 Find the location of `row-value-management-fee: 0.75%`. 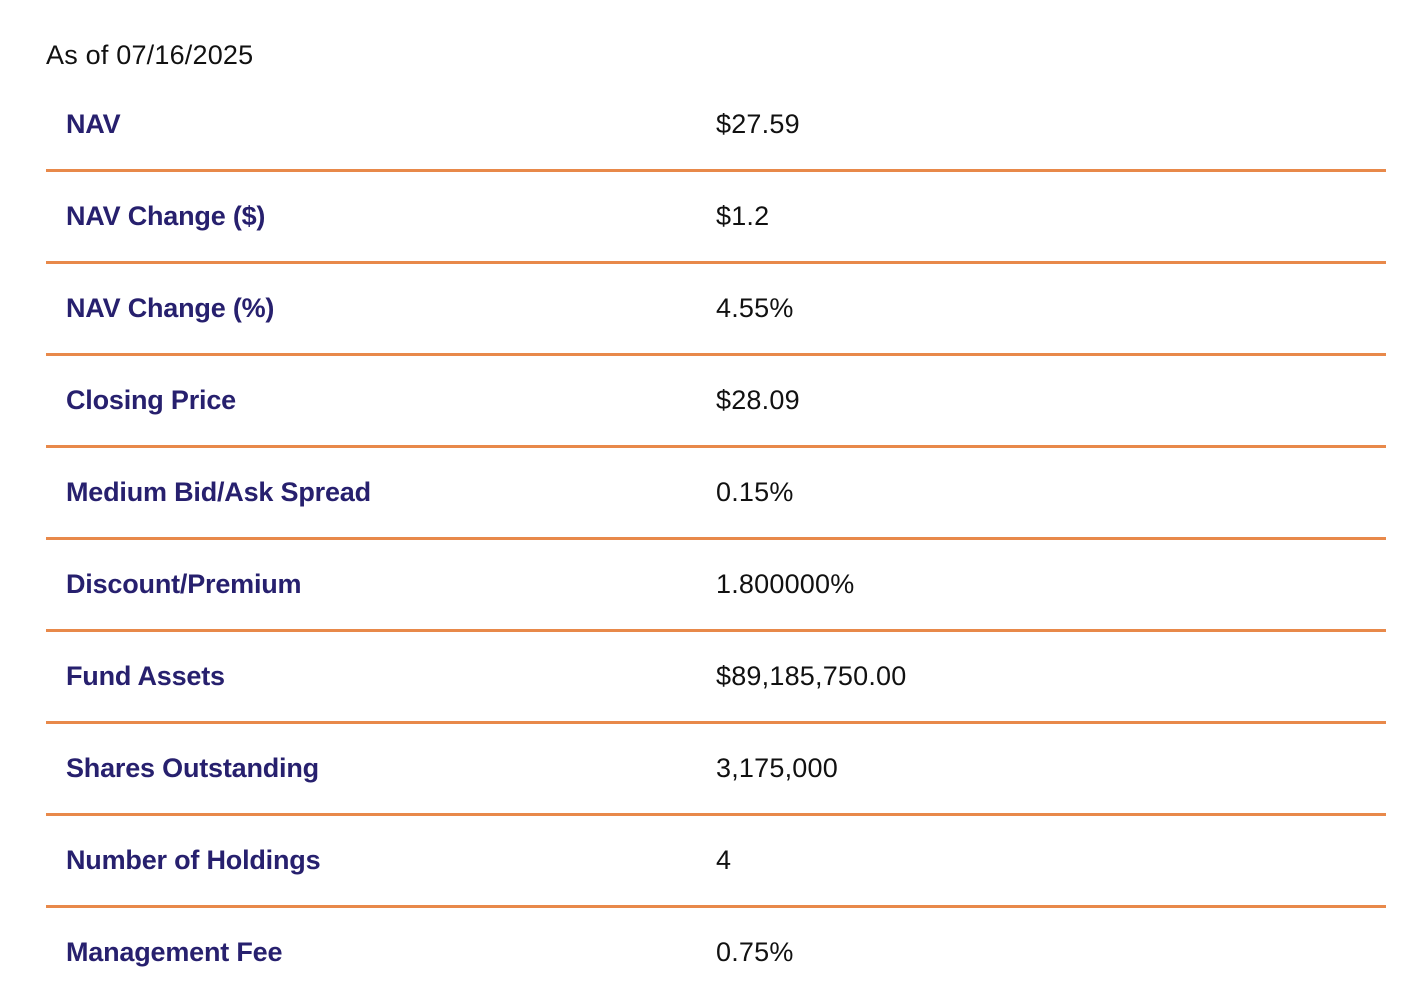

row-value-management-fee: 0.75% is located at coordinates (755, 952).